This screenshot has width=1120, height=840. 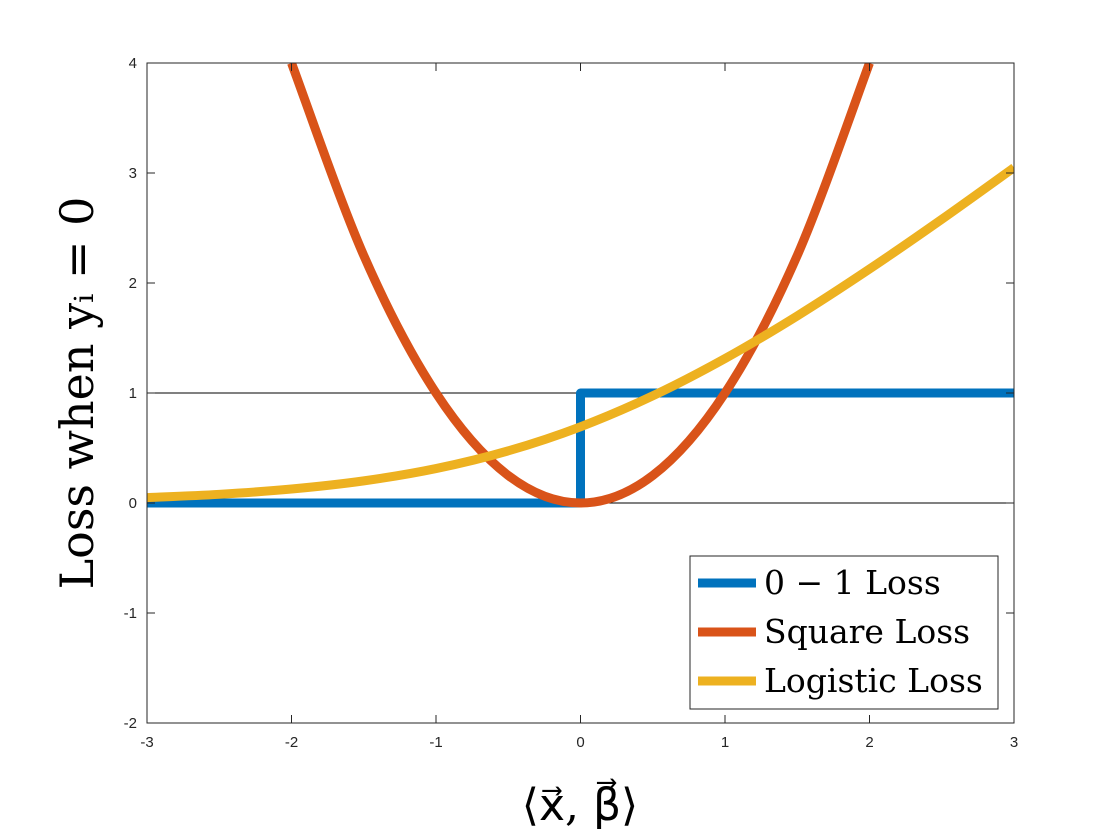 I want to click on x-tick-label: 2, so click(x=869, y=742).